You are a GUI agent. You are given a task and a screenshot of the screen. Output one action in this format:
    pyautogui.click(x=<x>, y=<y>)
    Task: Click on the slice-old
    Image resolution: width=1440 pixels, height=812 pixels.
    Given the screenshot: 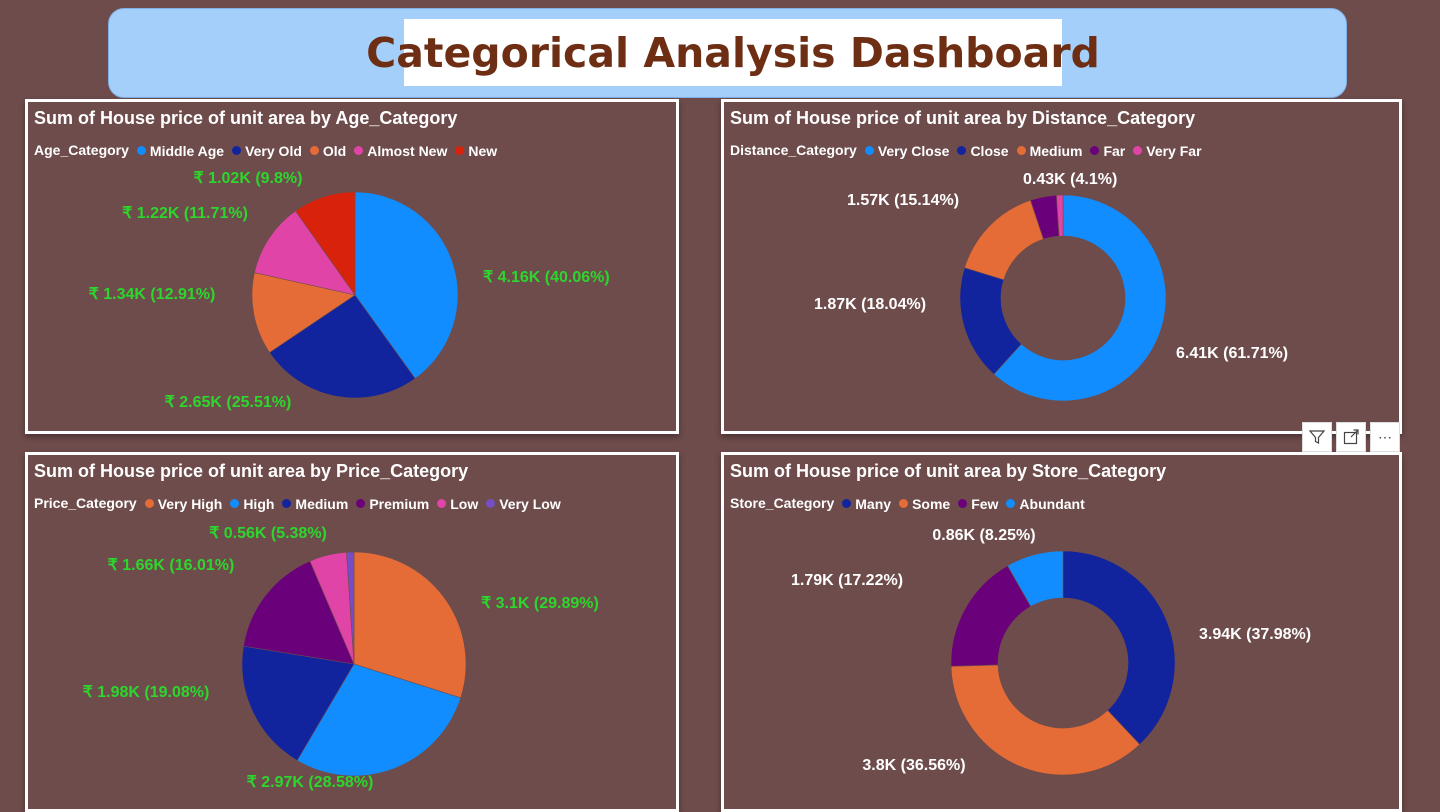 What is the action you would take?
    pyautogui.click(x=303, y=312)
    